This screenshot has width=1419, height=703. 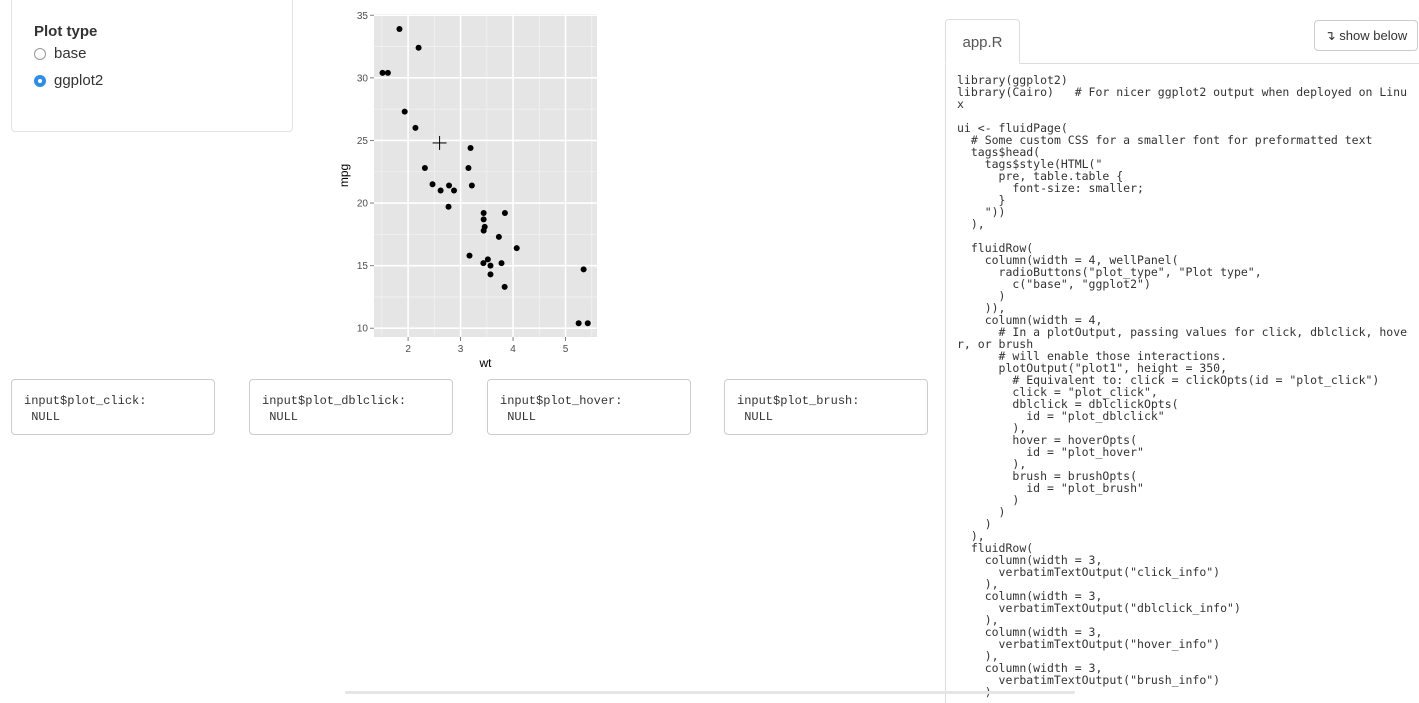 I want to click on radio-base: base, so click(x=60, y=53).